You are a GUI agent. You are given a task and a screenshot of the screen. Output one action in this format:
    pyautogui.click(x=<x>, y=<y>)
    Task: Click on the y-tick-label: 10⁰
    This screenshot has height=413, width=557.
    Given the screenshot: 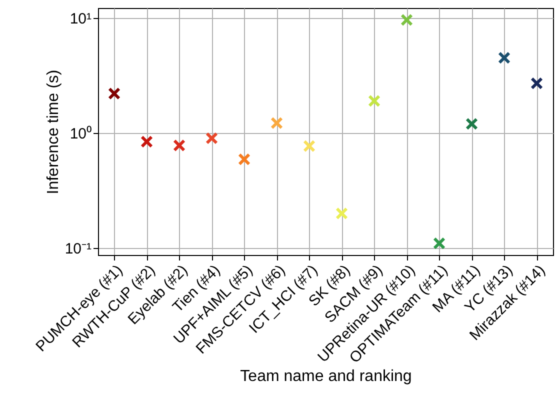 What is the action you would take?
    pyautogui.click(x=81, y=133)
    